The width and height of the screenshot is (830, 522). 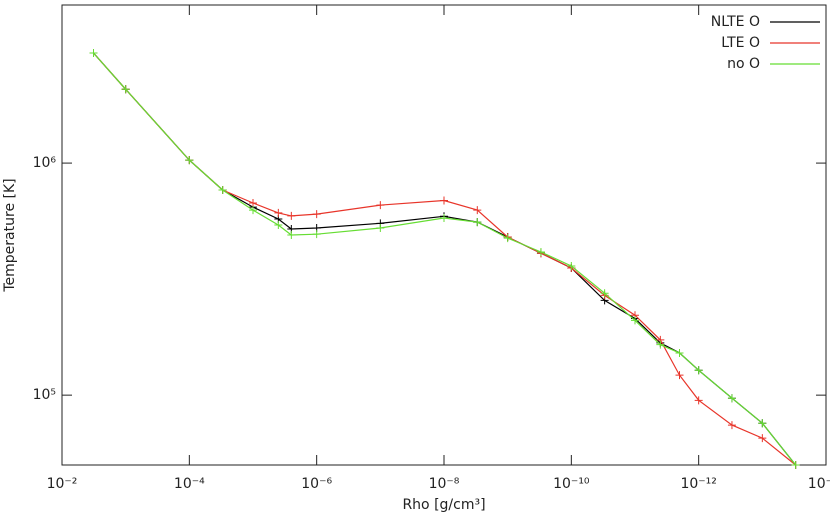 What do you see at coordinates (735, 22) in the screenshot?
I see `legend-label: NLTE O` at bounding box center [735, 22].